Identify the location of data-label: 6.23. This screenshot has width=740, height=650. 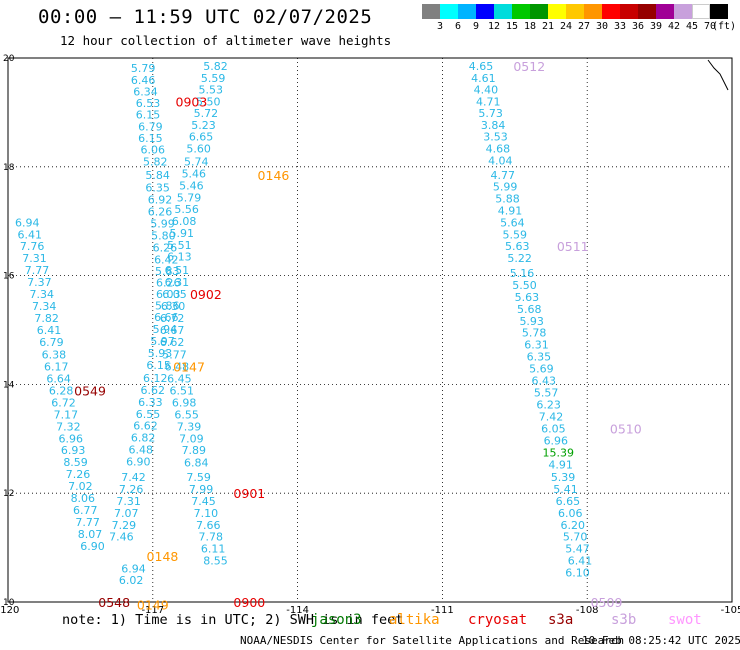
(548, 405).